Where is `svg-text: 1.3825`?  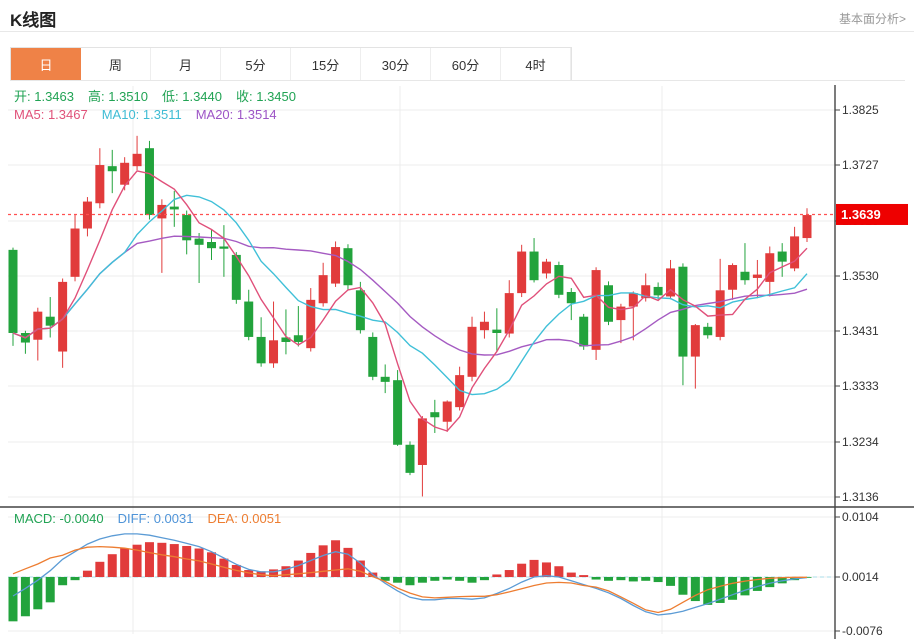
svg-text: 1.3825 is located at coordinates (860, 110).